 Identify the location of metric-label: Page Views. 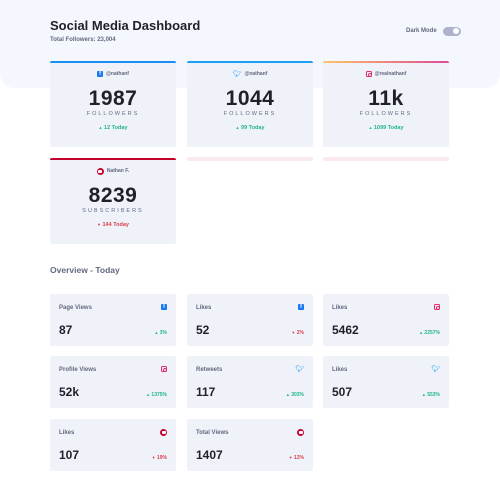
(75, 308).